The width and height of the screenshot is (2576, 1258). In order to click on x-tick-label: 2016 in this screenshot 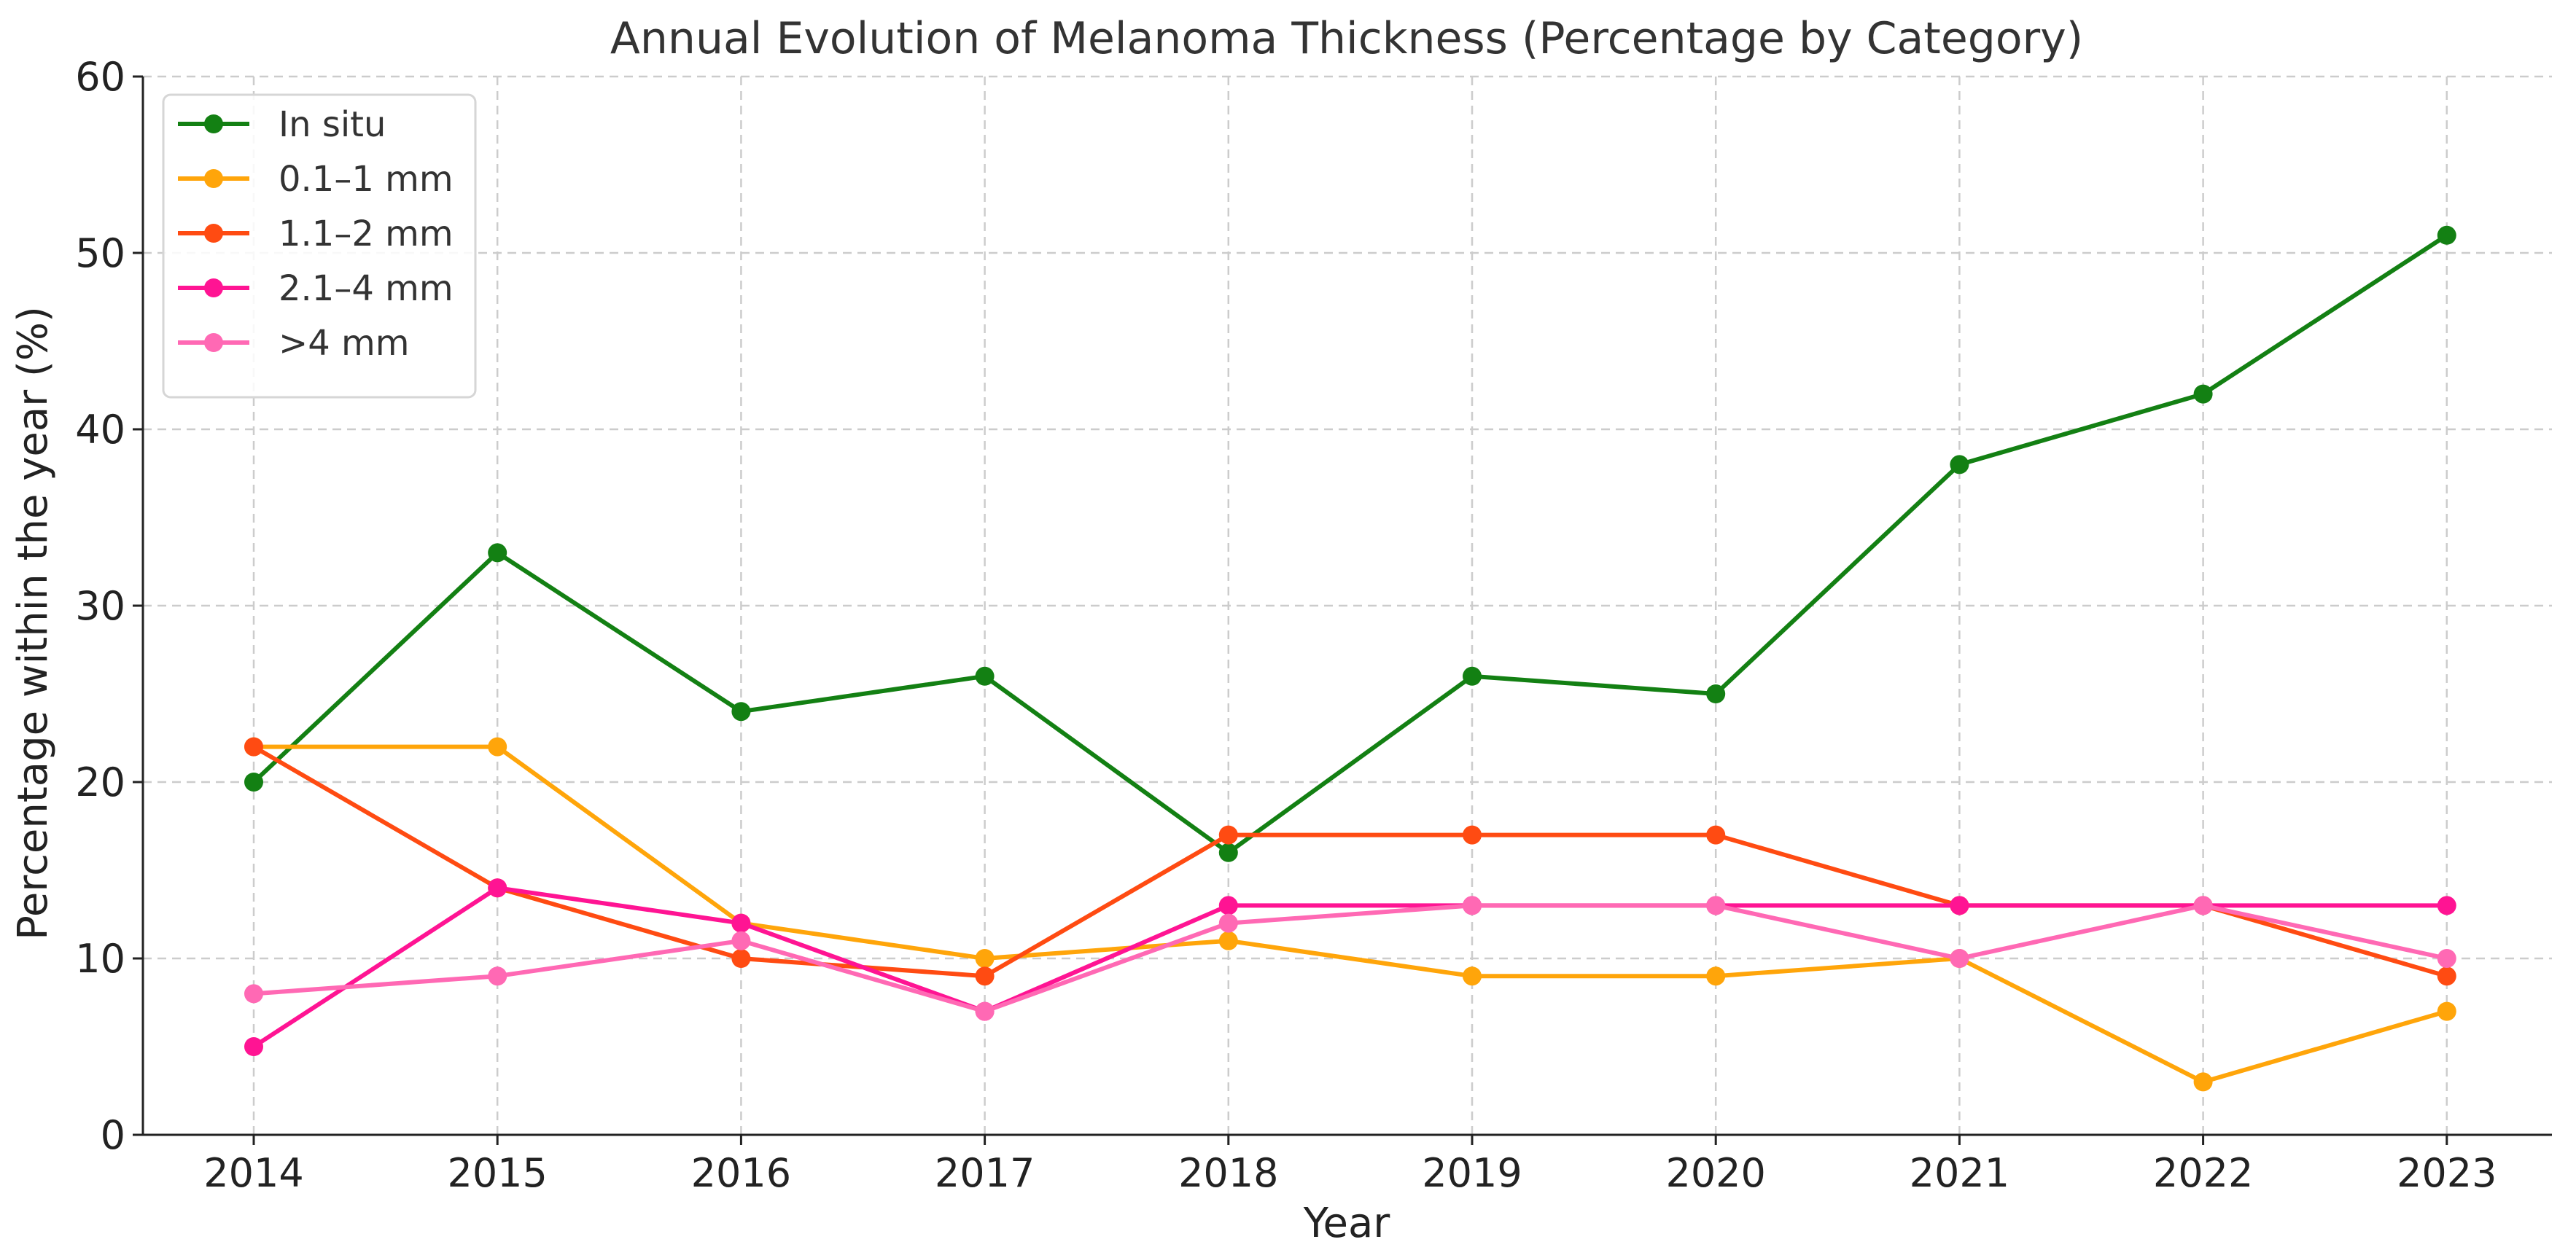, I will do `click(741, 1173)`.